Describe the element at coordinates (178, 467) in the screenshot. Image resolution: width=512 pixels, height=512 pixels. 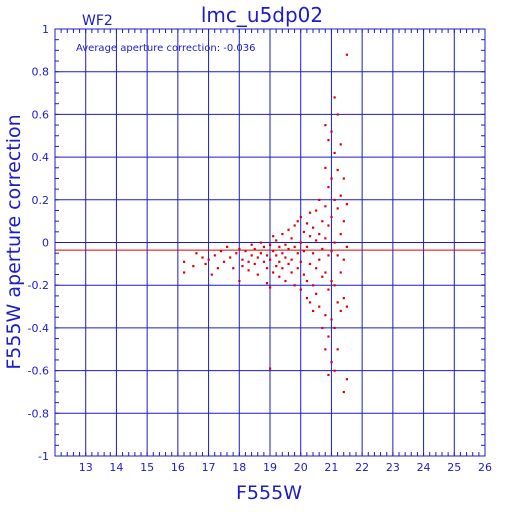
I see `x-tick-label: 16` at that location.